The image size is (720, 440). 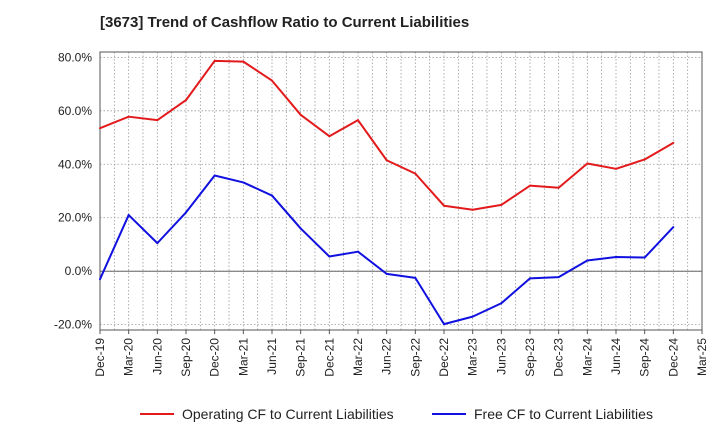 What do you see at coordinates (272, 356) in the screenshot?
I see `x-tick-label: Jun-21` at bounding box center [272, 356].